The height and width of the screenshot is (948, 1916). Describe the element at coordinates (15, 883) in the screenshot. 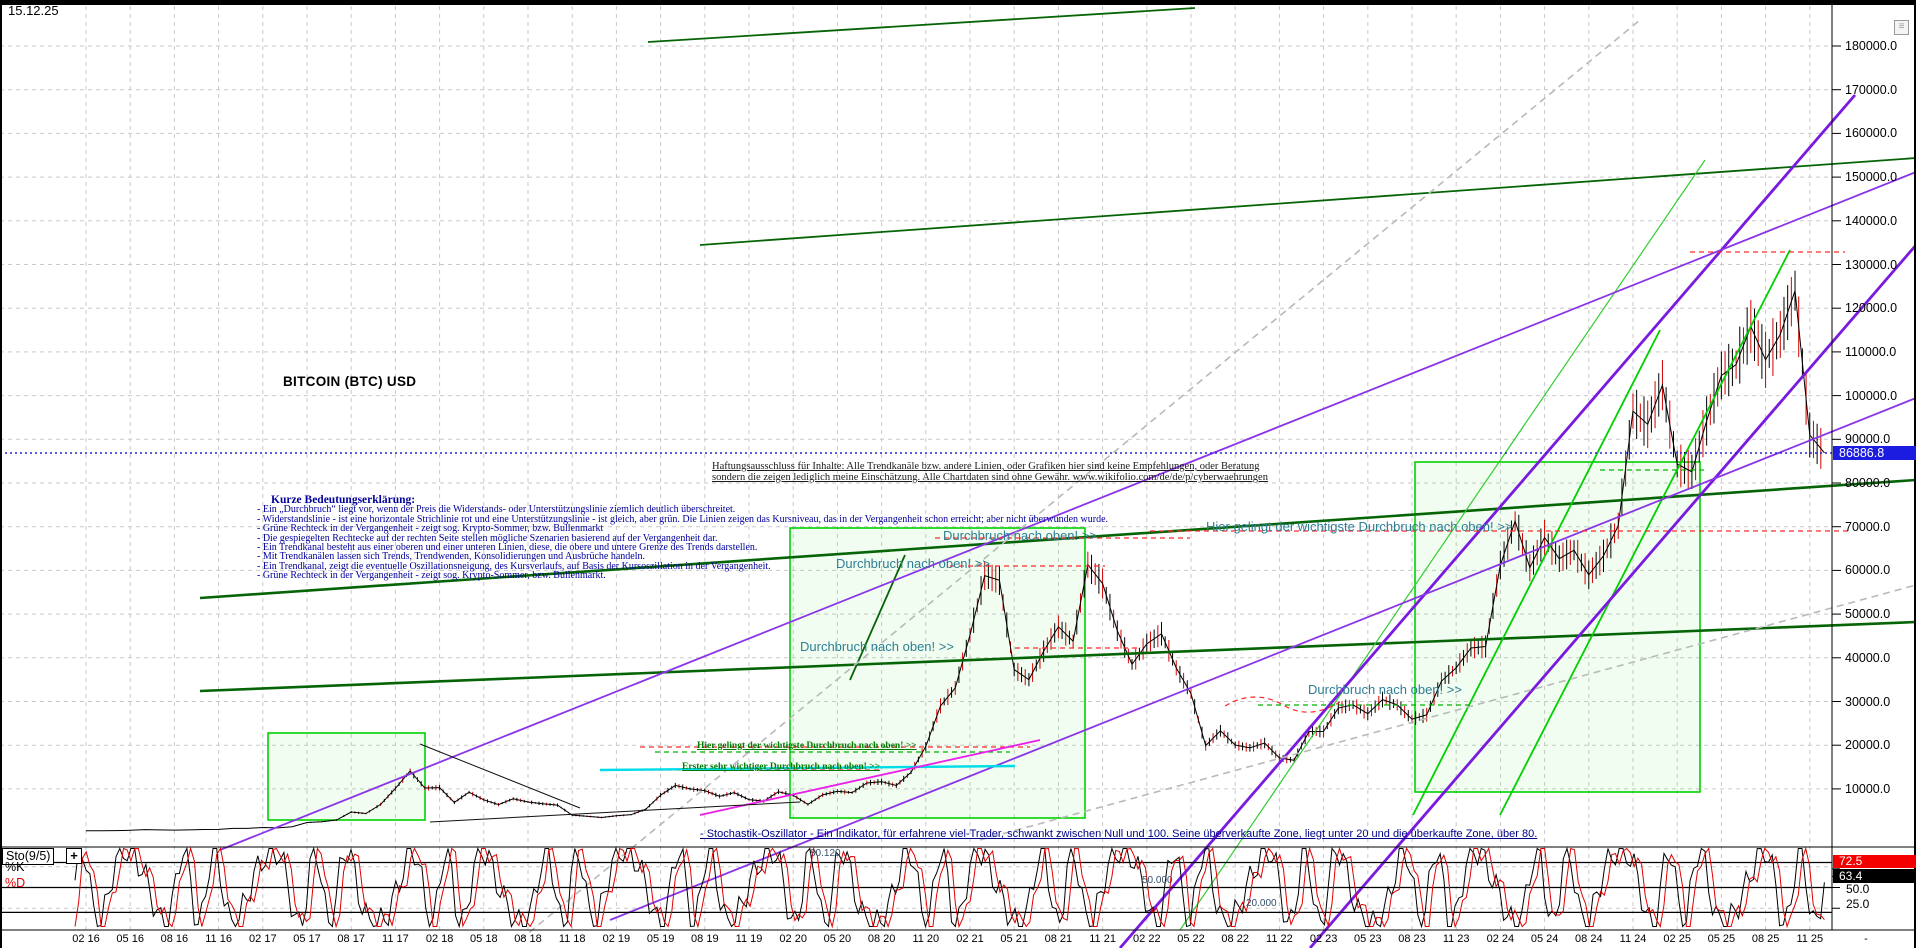

I see `percent-d-label: %D` at that location.